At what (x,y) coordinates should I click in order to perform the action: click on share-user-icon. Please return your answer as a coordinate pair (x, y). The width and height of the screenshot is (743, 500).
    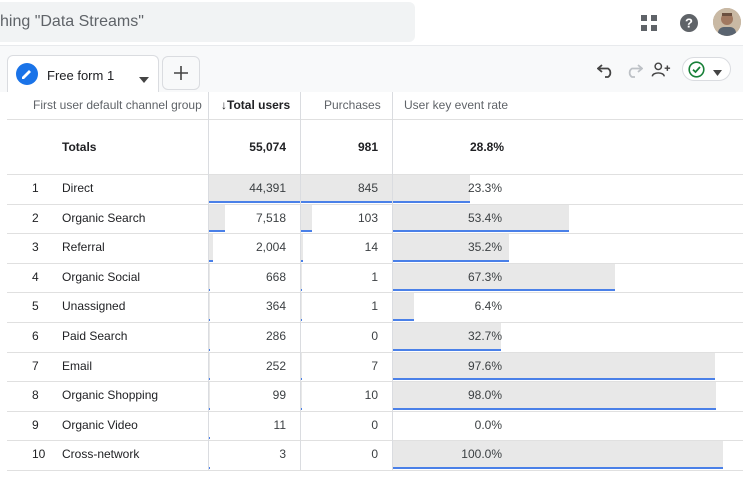
    Looking at the image, I should click on (661, 70).